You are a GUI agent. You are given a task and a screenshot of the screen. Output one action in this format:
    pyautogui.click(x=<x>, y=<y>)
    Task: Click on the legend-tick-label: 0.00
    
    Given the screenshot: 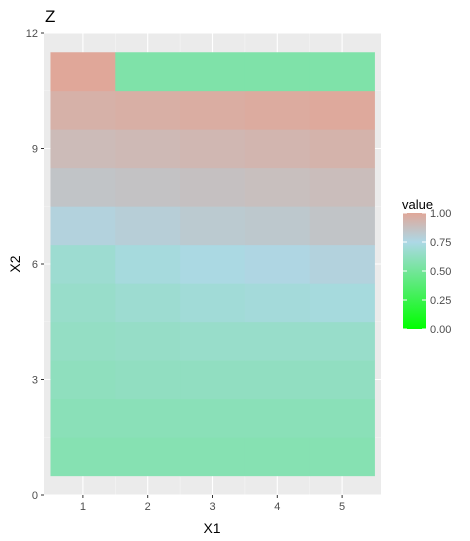 What is the action you would take?
    pyautogui.click(x=440, y=330)
    